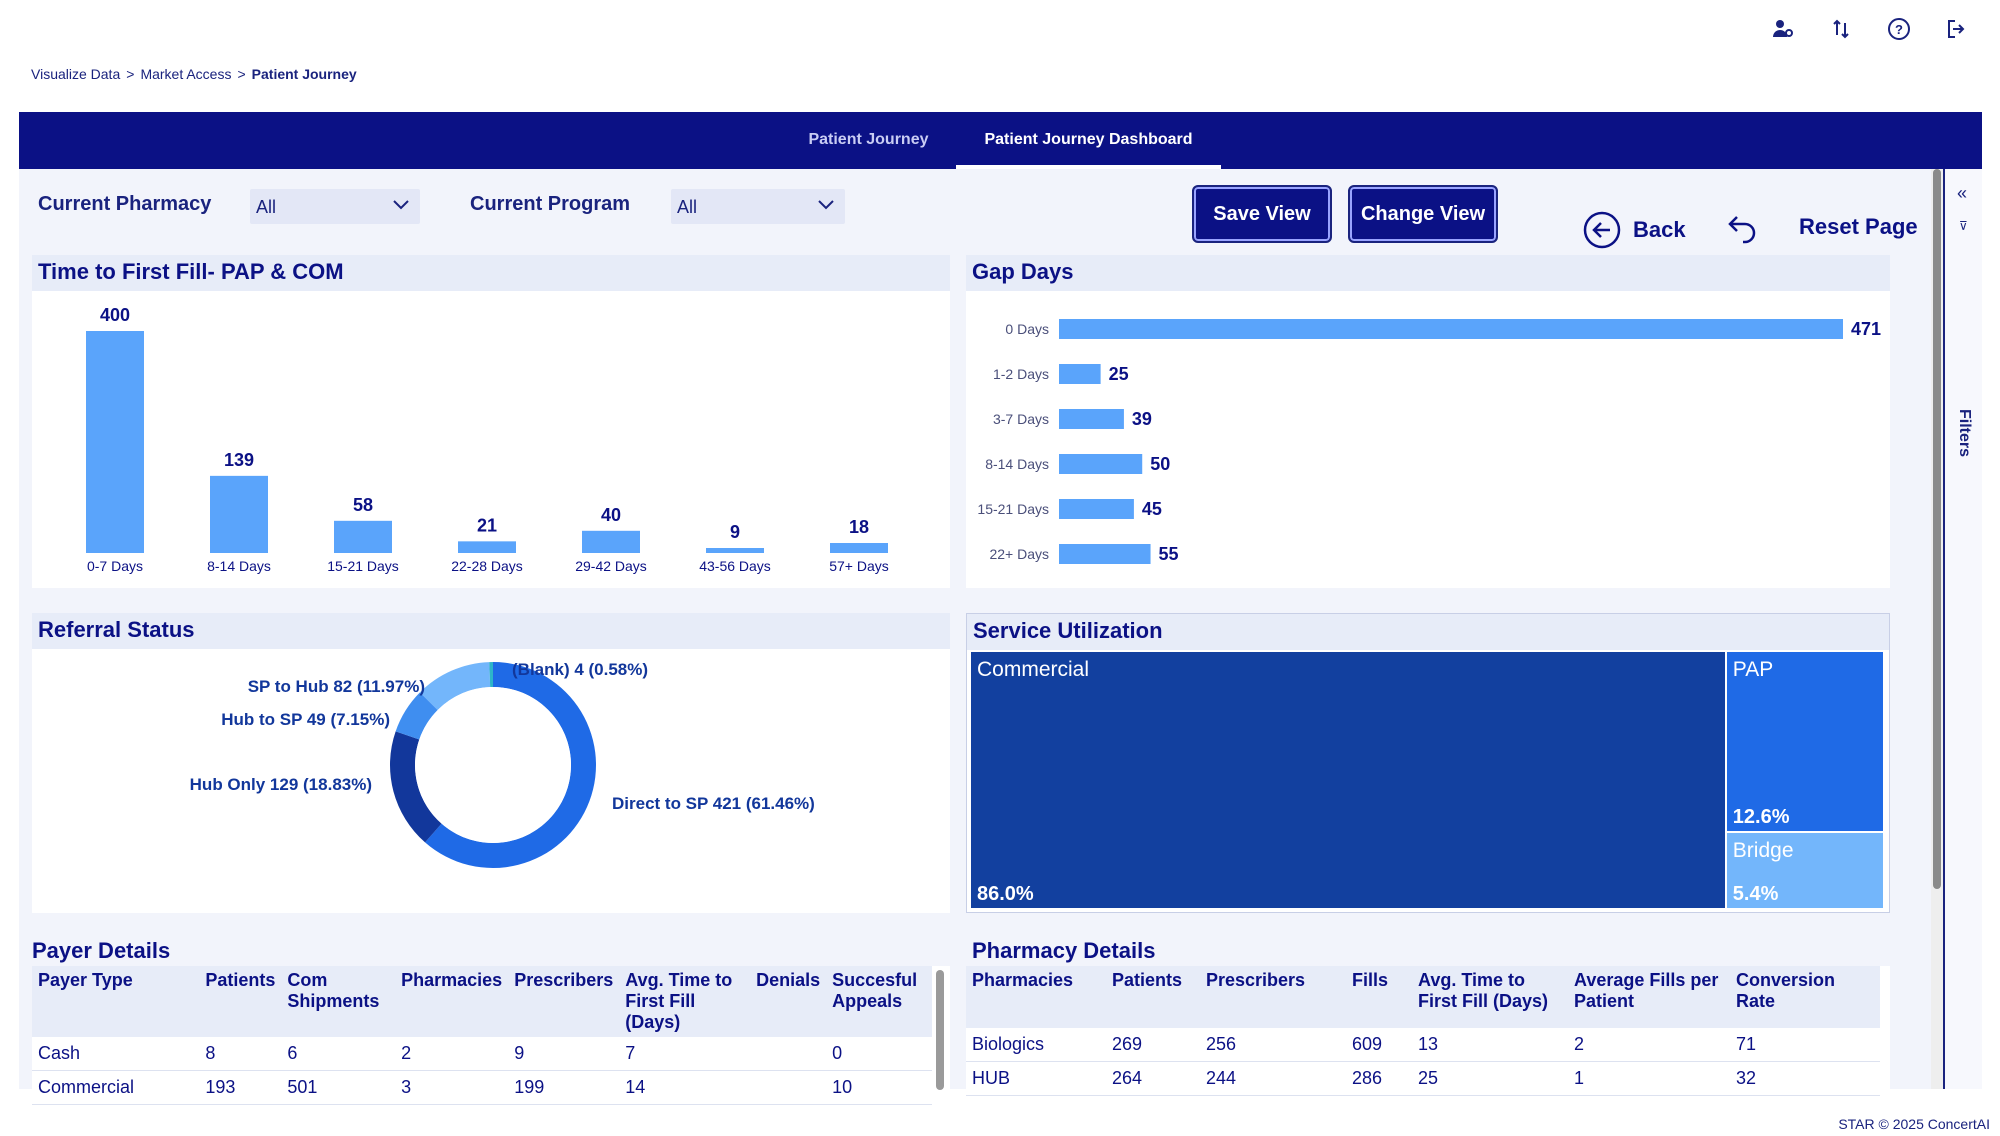  I want to click on sort-arrows-icon, so click(1841, 29).